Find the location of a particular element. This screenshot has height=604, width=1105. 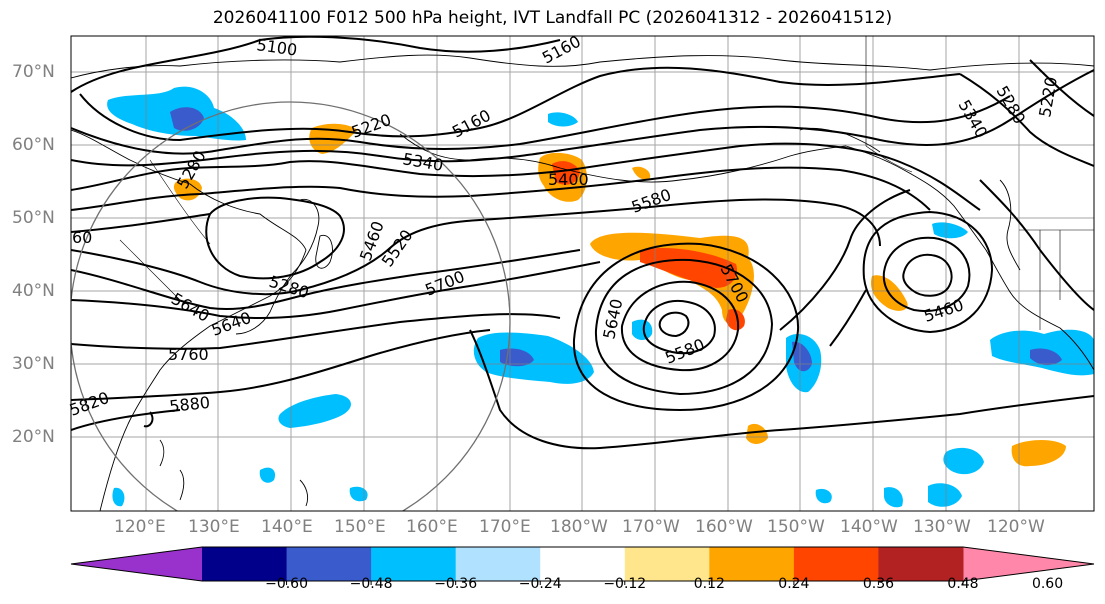

colorbar-outline is located at coordinates (582, 564).